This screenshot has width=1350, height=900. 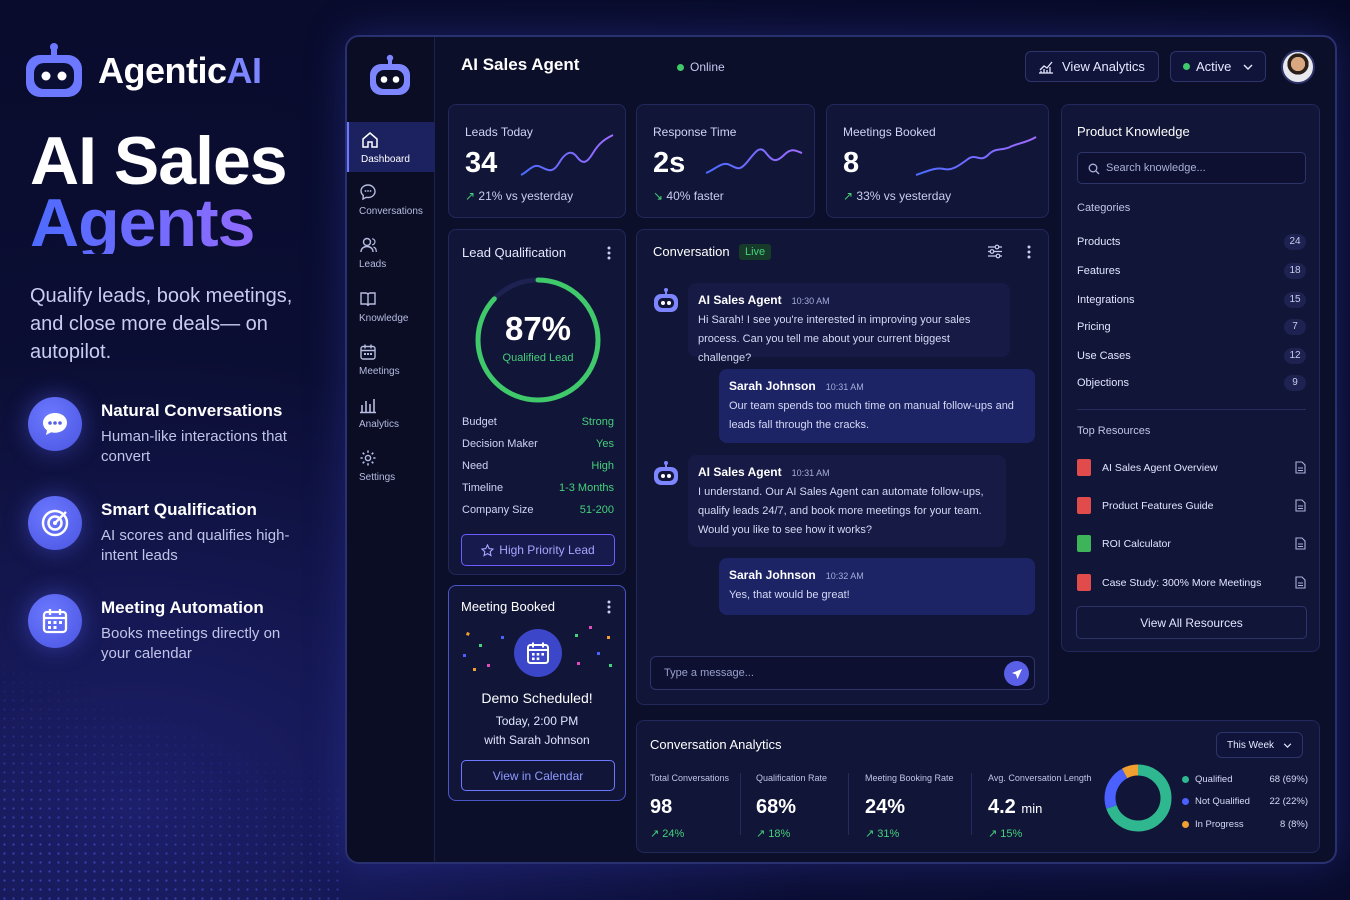 I want to click on card-title: Conversation, so click(x=691, y=251).